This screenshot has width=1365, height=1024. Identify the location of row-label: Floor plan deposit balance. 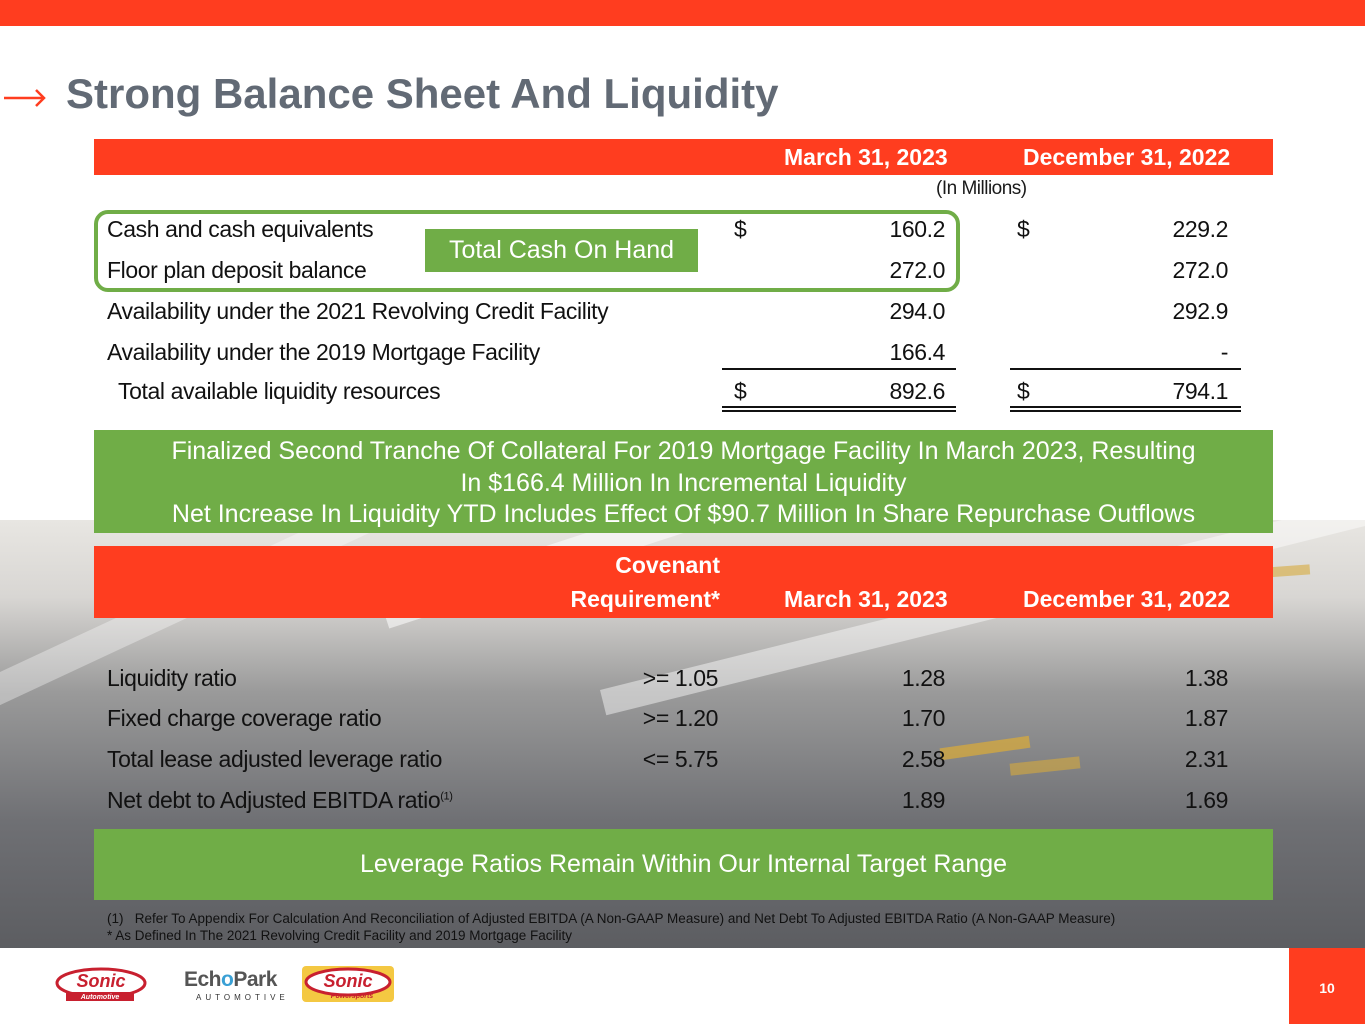
(237, 270).